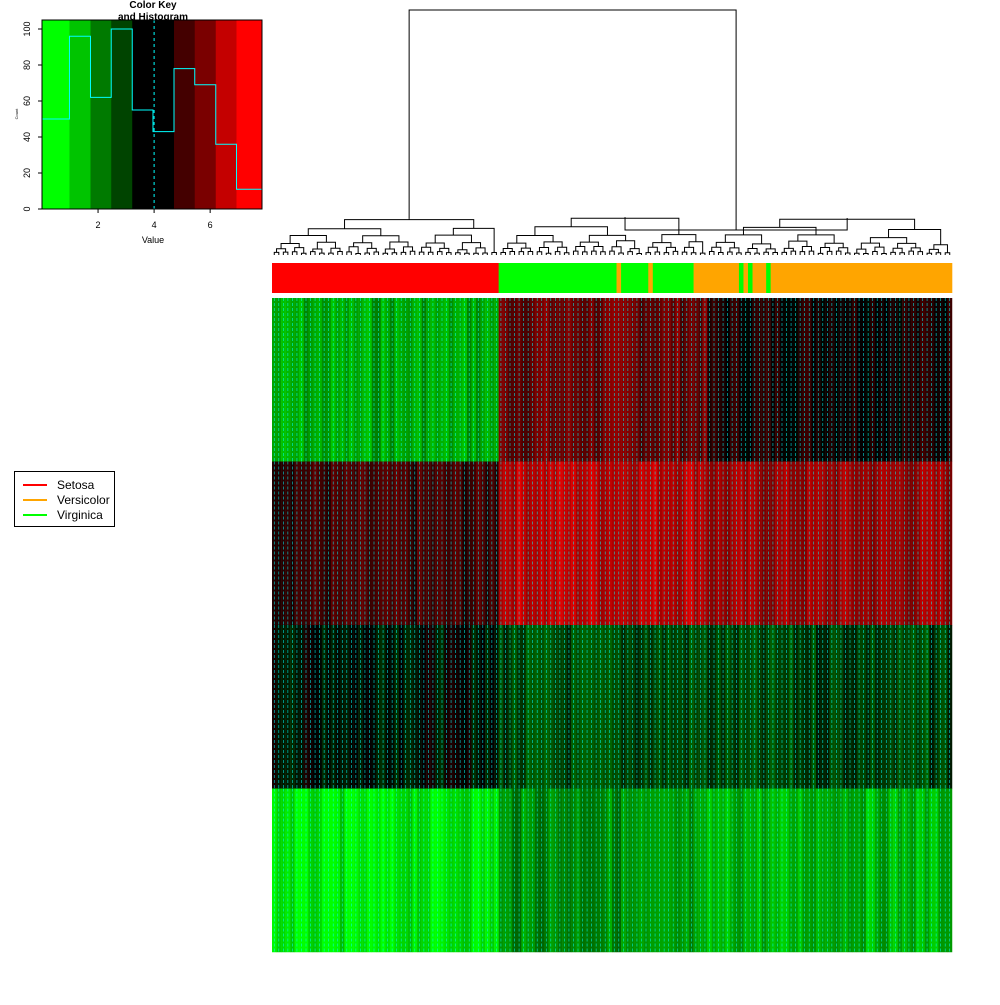  I want to click on side-color-setosa, so click(385, 278).